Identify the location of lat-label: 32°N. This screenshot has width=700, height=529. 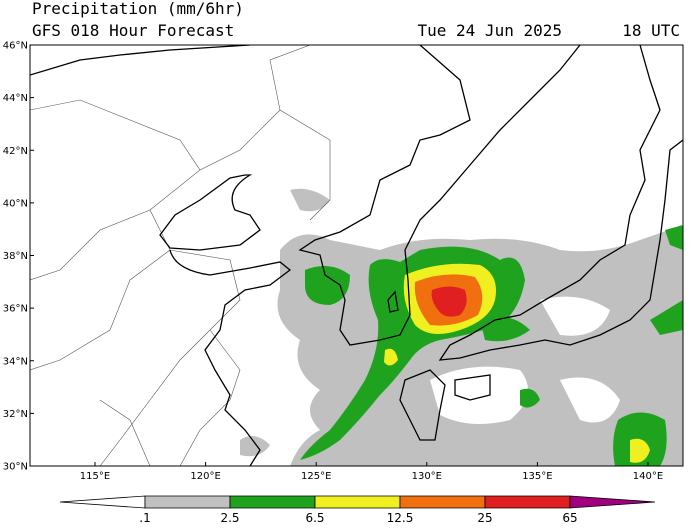
(15, 414).